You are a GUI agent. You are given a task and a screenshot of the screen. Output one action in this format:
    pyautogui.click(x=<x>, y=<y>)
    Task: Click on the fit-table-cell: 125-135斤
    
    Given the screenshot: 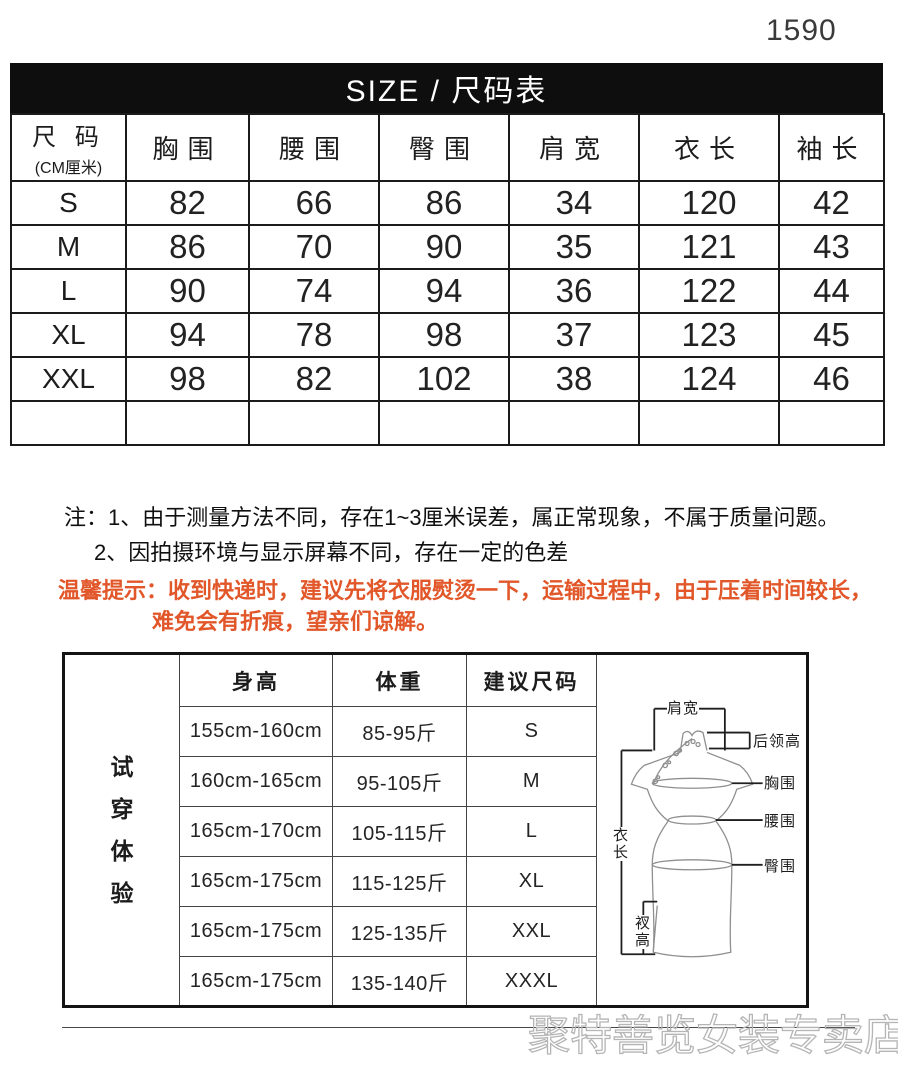 What is the action you would take?
    pyautogui.click(x=399, y=931)
    